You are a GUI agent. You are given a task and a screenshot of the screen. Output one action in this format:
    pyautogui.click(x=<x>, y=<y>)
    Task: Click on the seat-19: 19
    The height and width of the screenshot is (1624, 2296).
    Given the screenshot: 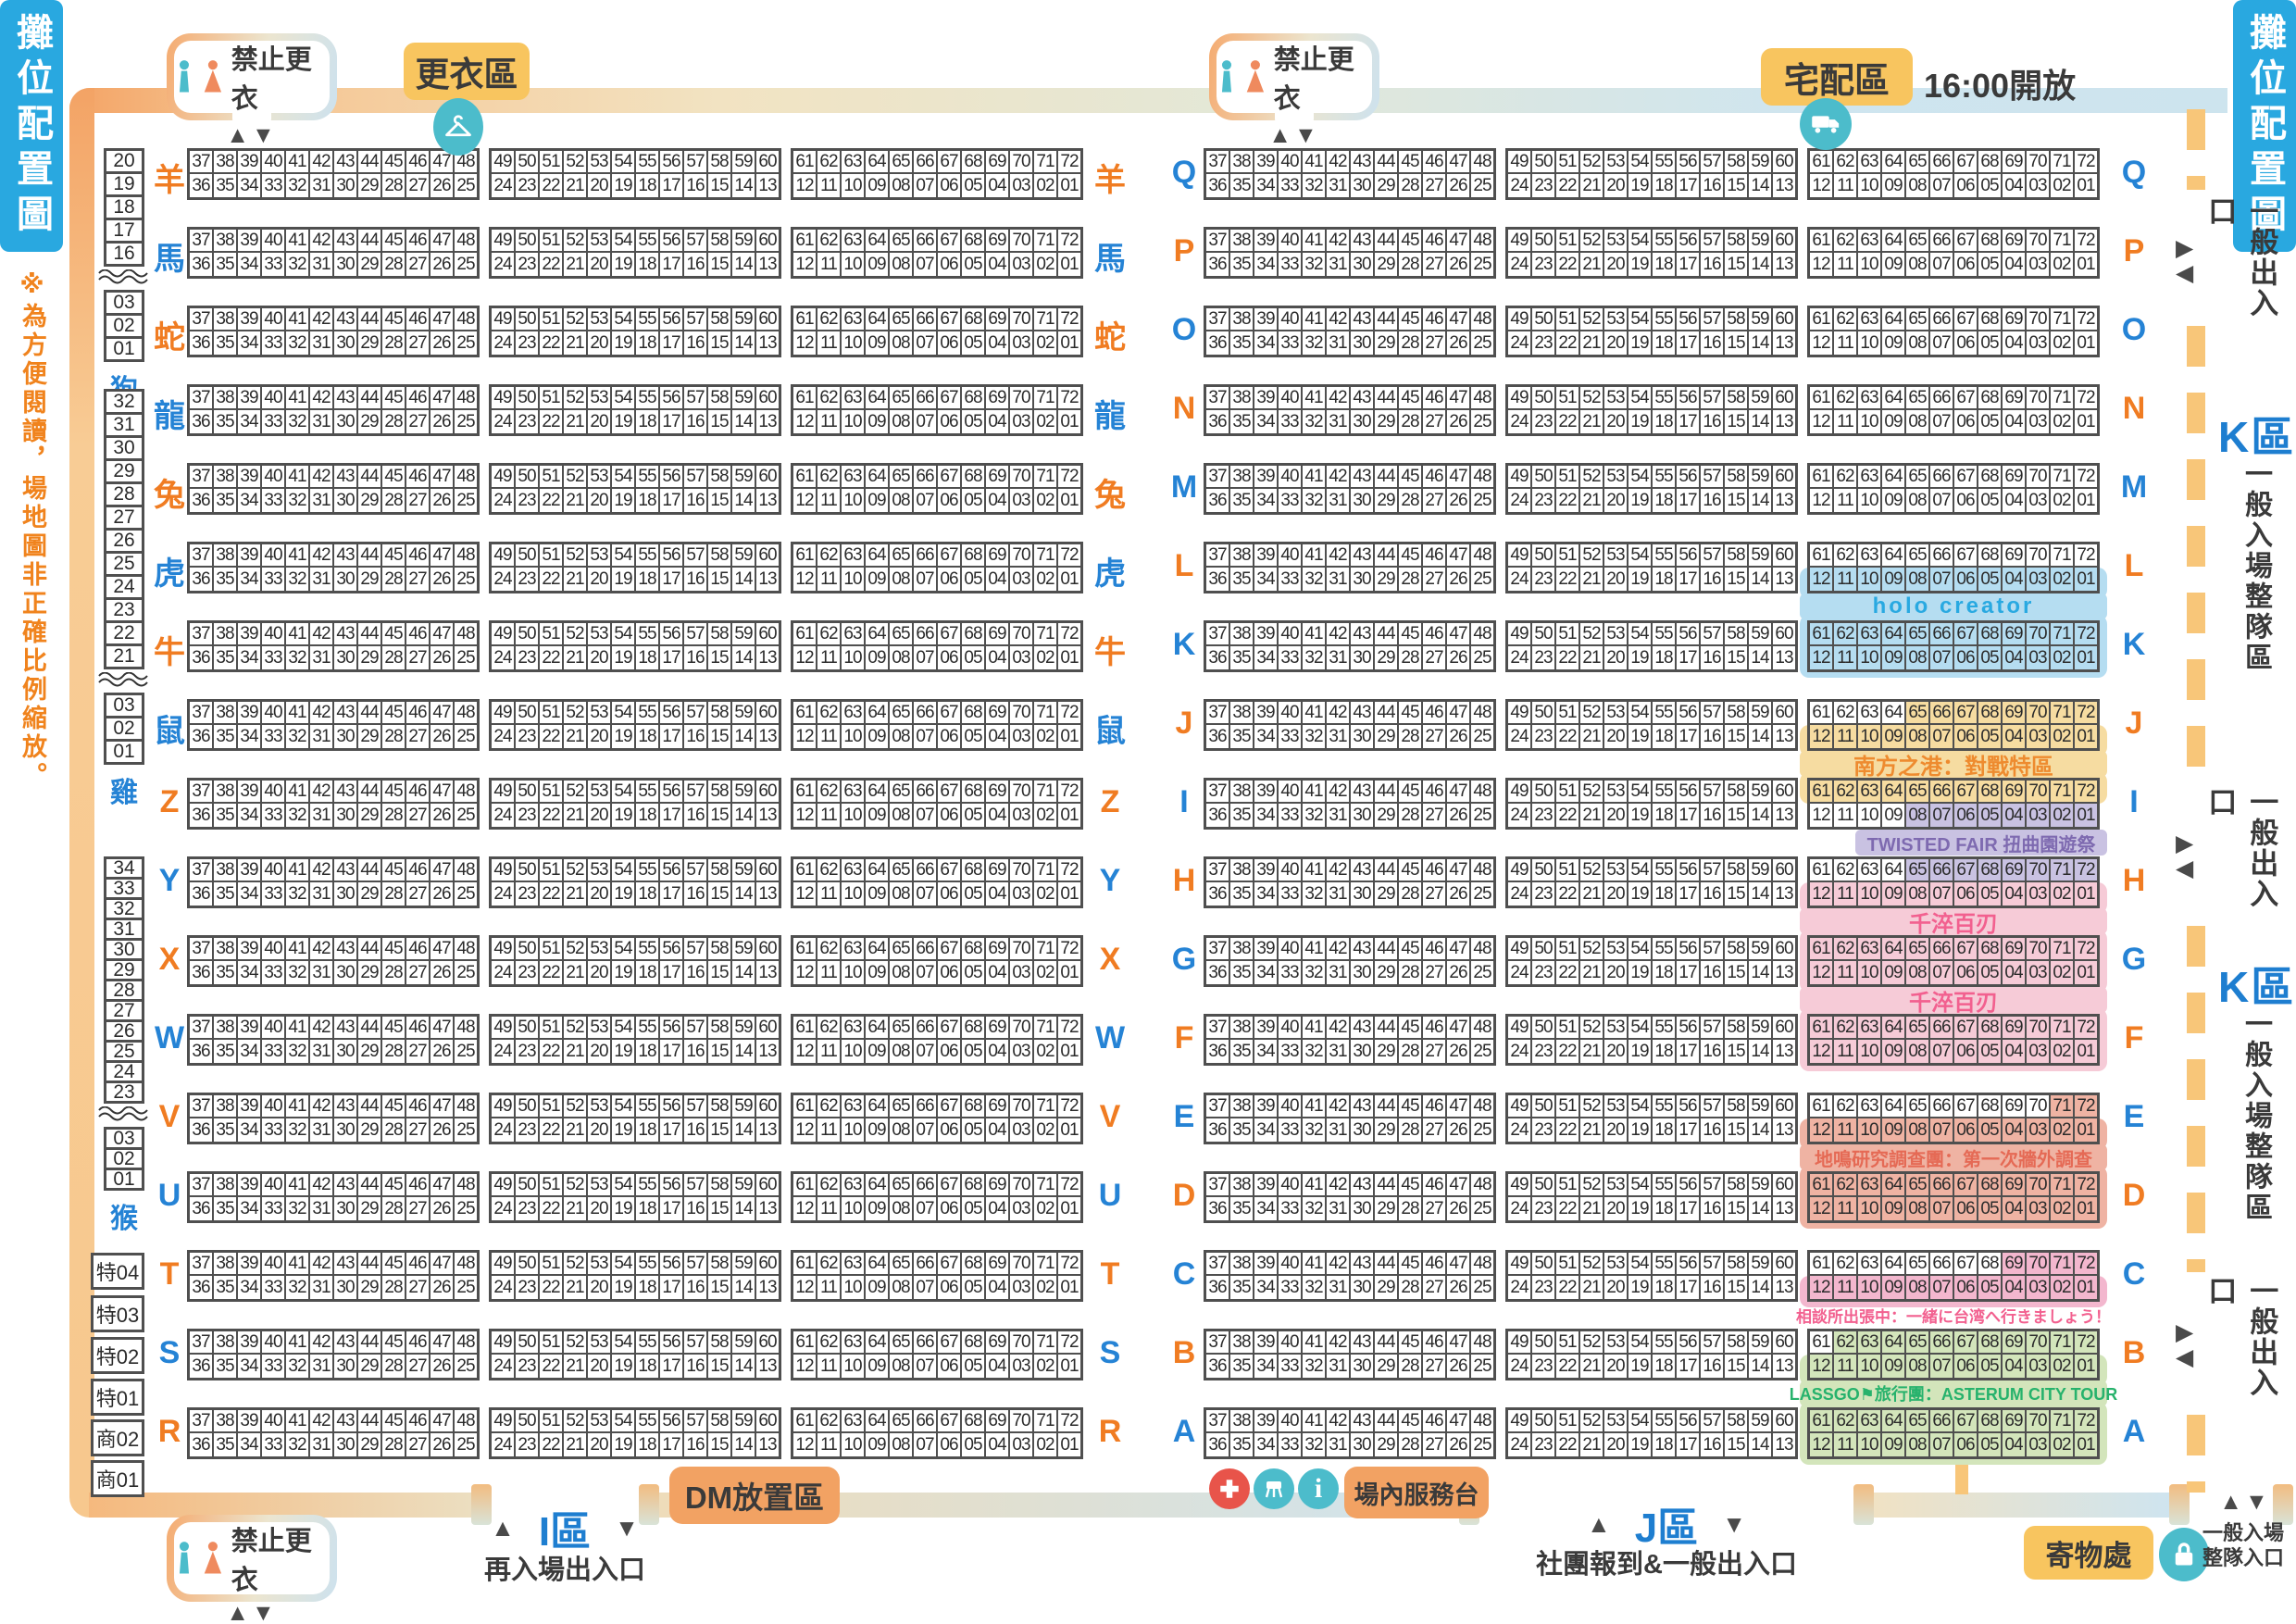 What is the action you would take?
    pyautogui.click(x=624, y=1366)
    